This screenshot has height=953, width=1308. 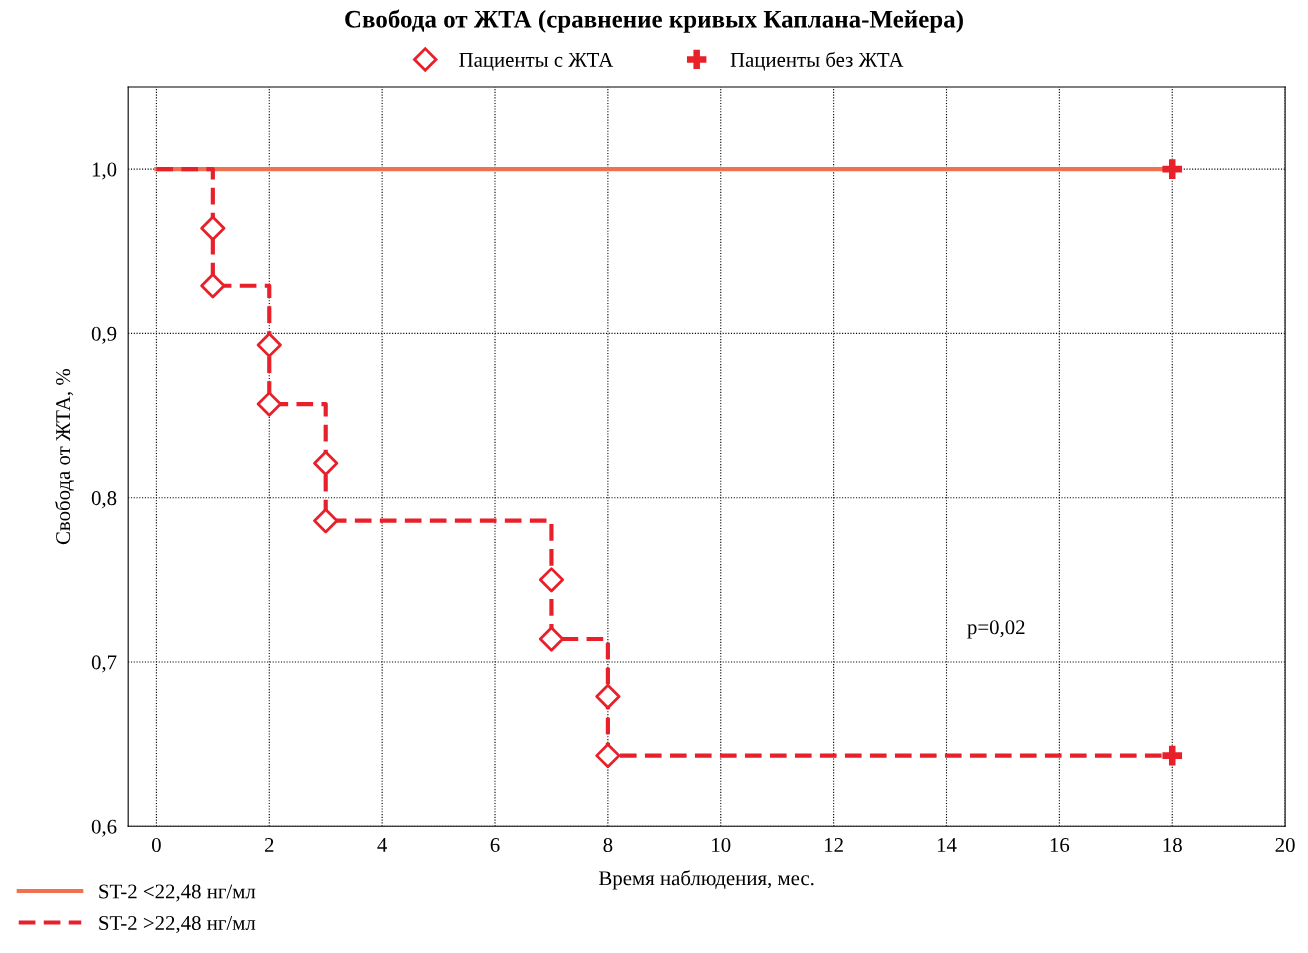 I want to click on x-axis-title: Время наблюдения, мес., so click(x=706, y=880).